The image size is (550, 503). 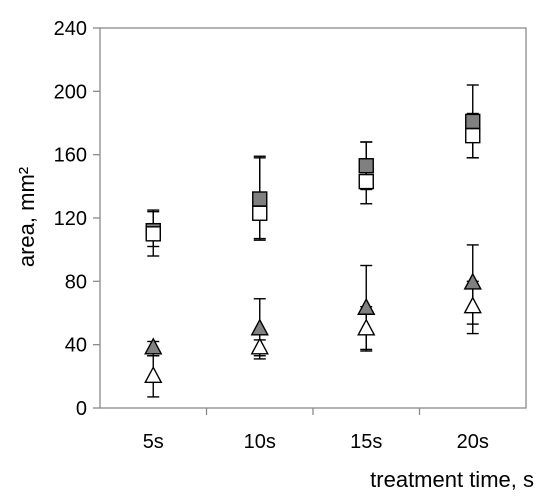 What do you see at coordinates (260, 442) in the screenshot?
I see `x-tick-label: 10s` at bounding box center [260, 442].